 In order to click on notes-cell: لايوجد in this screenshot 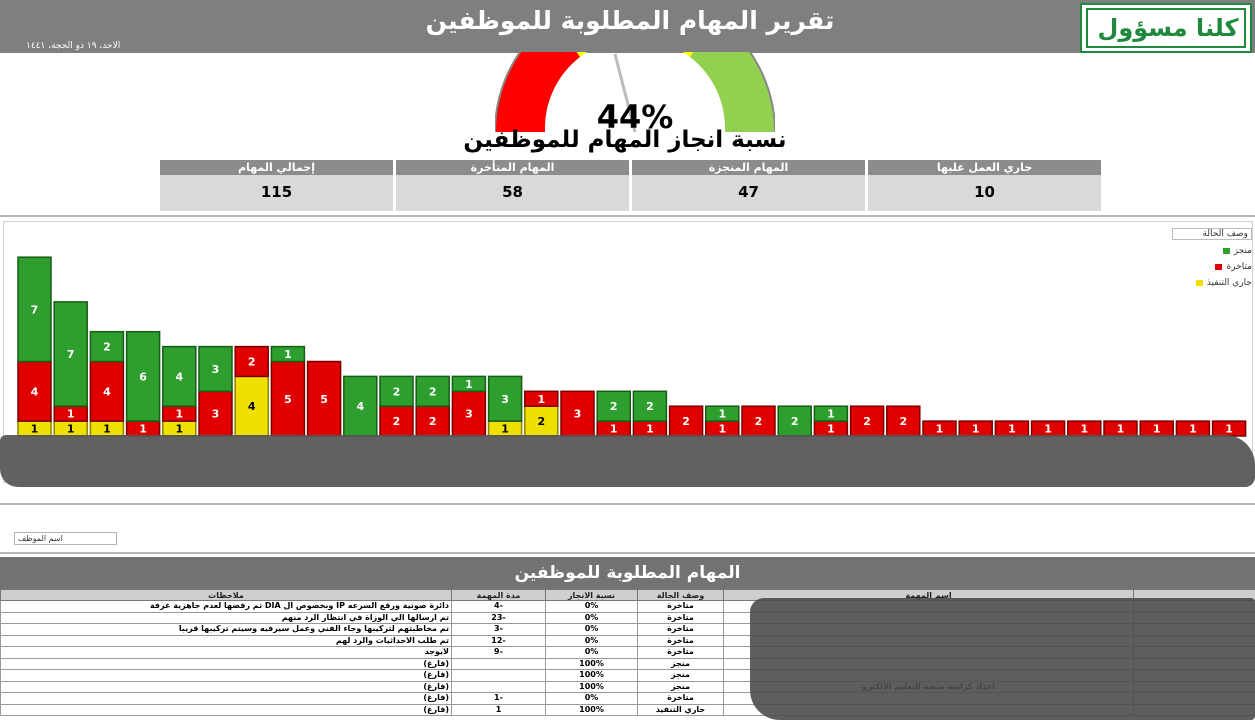, I will do `click(226, 652)`.